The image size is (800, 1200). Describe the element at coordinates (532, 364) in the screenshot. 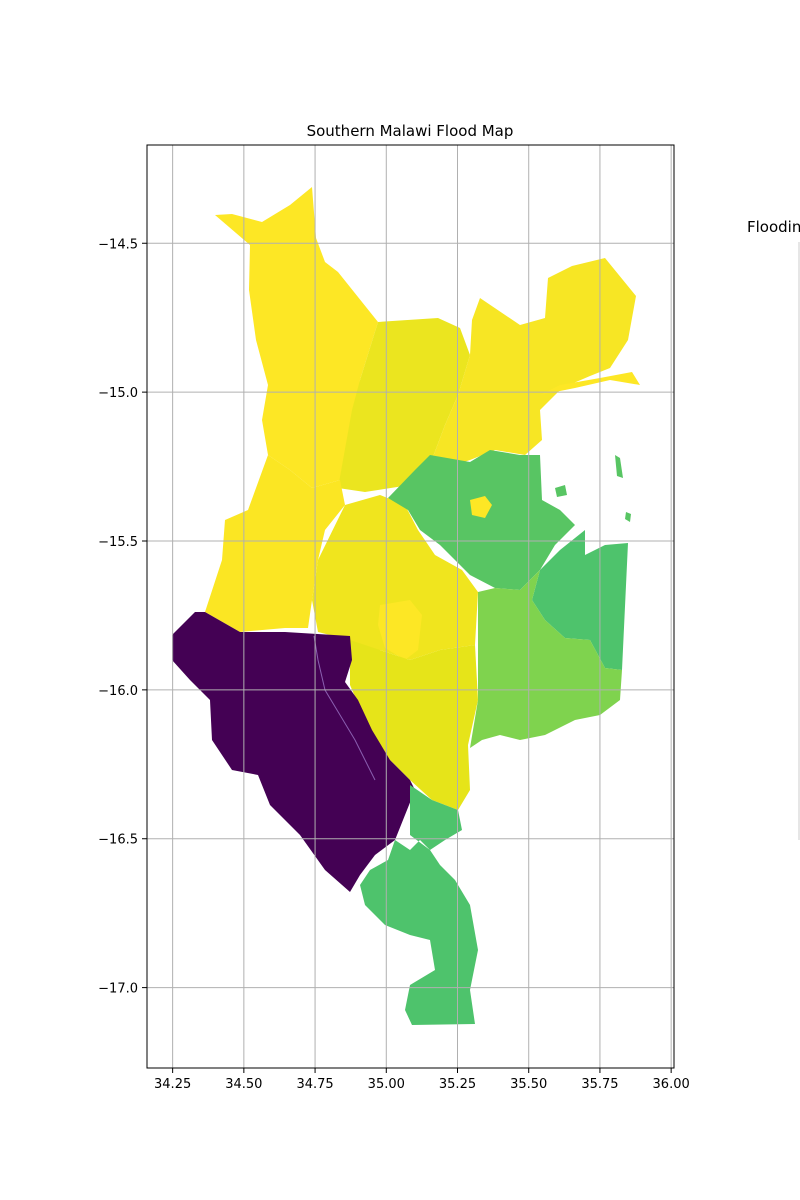

I see `district-mangochi` at that location.